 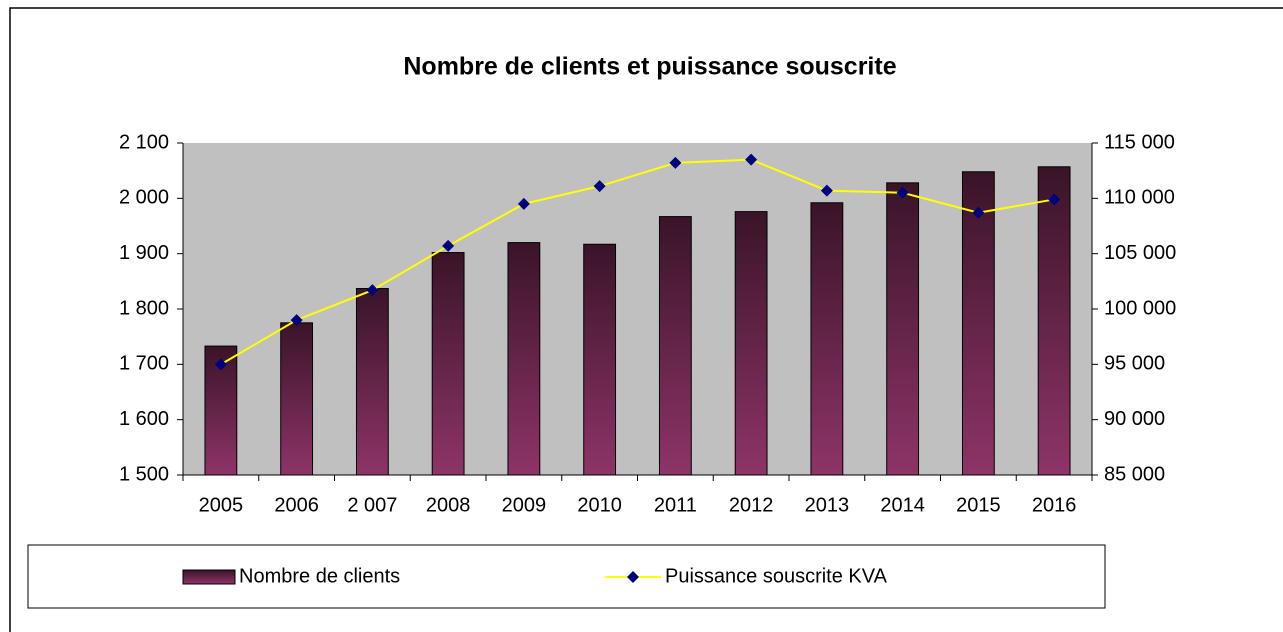 I want to click on y-tick-label: 2 100, so click(x=144, y=142).